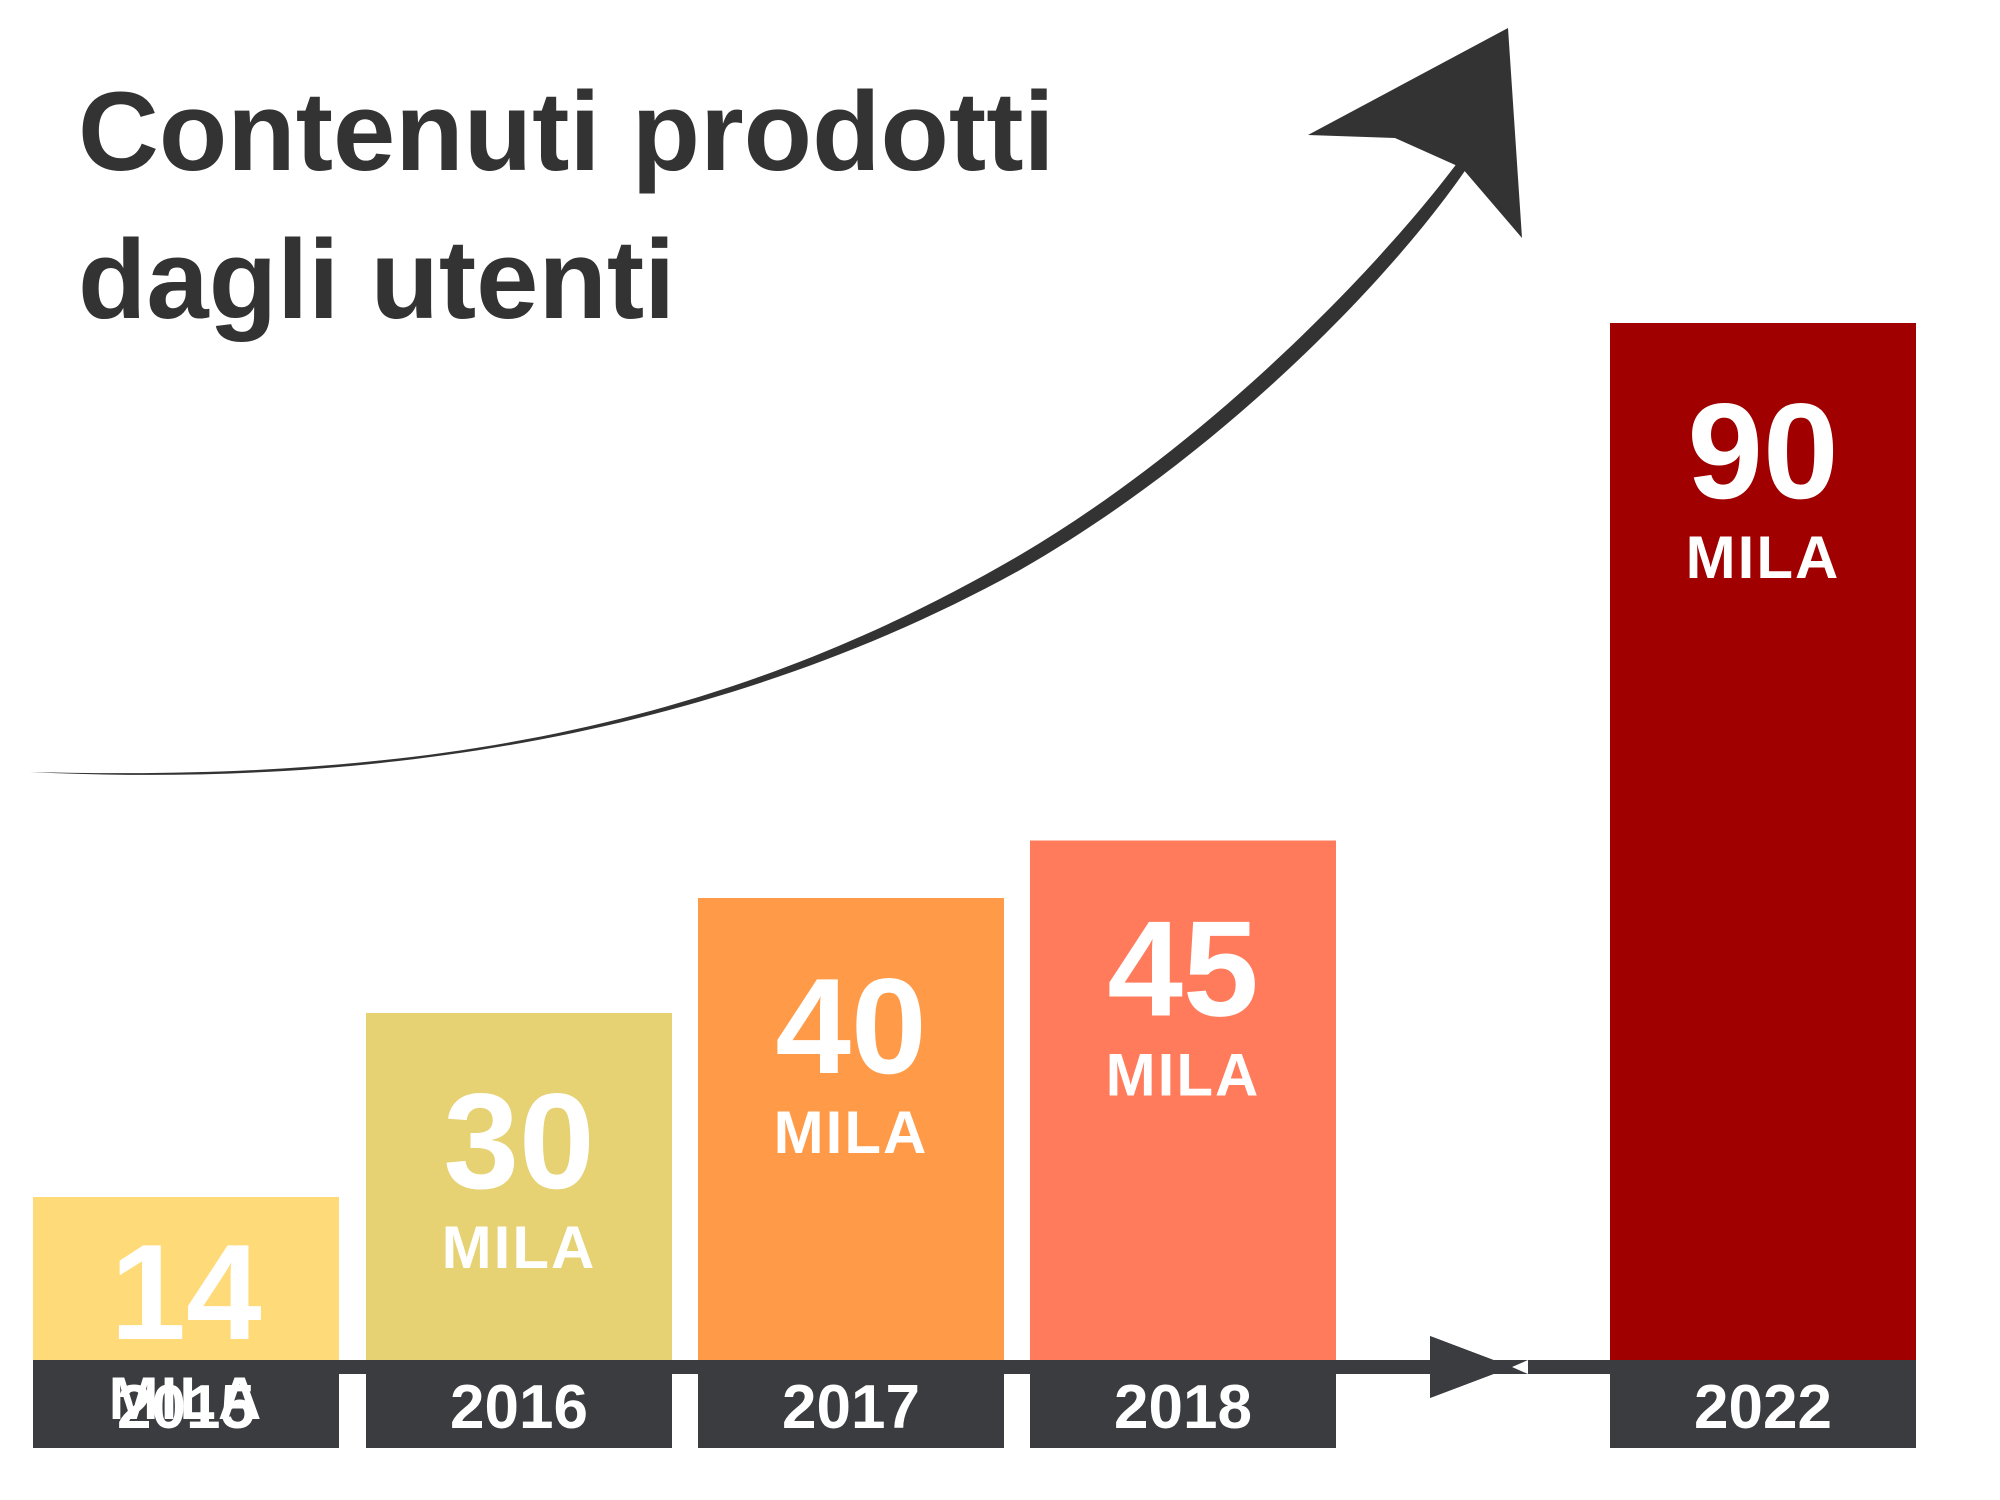 The image size is (2000, 1500). What do you see at coordinates (1763, 557) in the screenshot?
I see `unit-label-2022: MILA` at bounding box center [1763, 557].